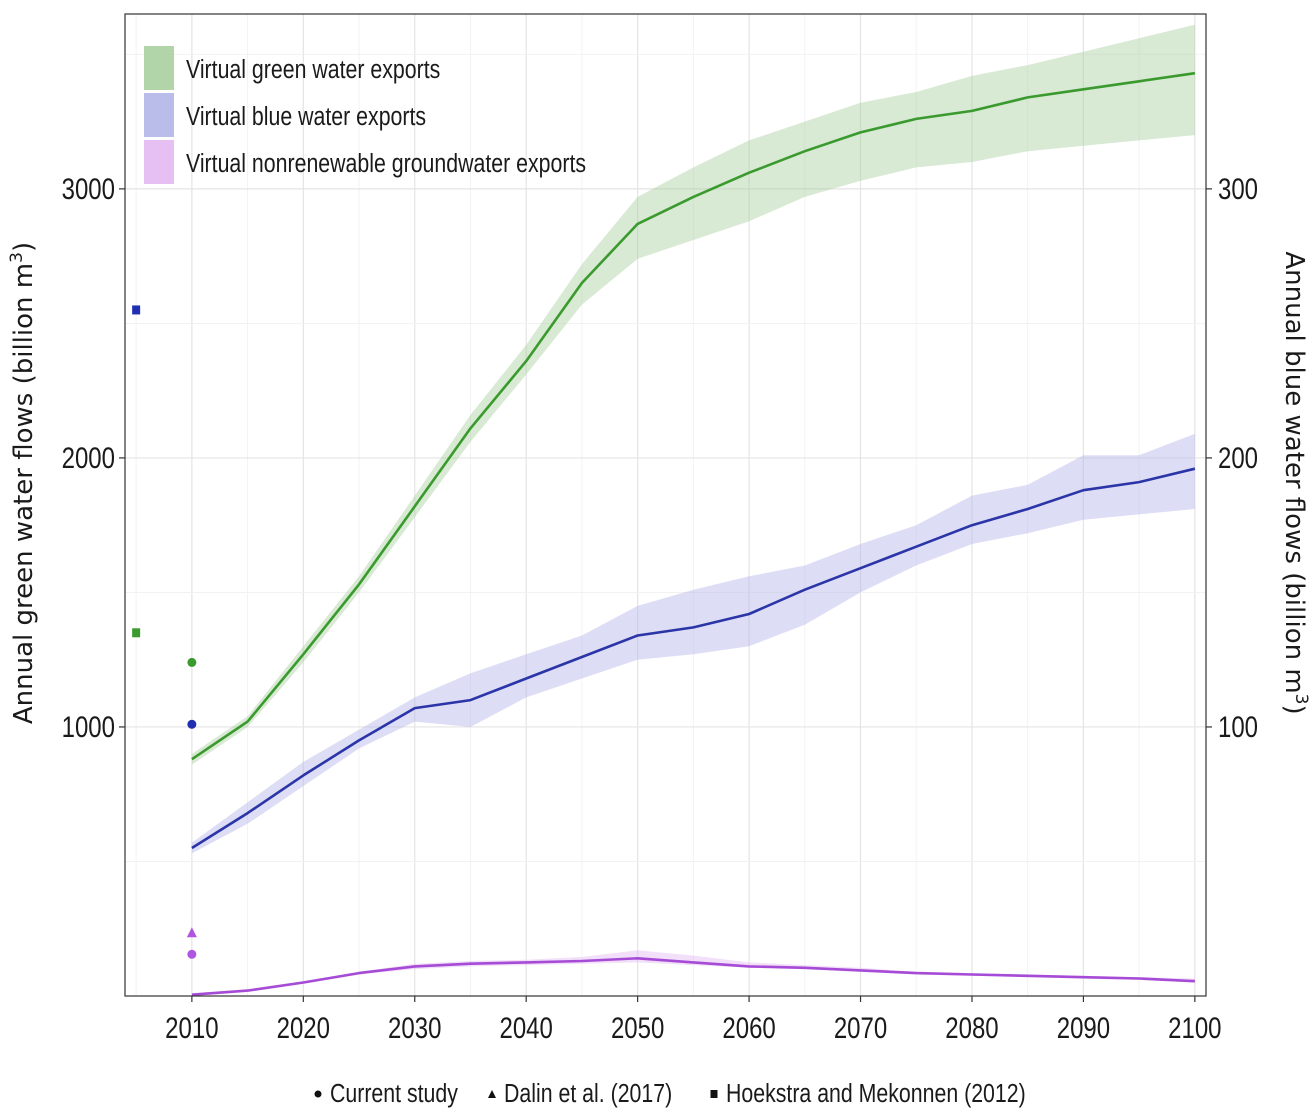  Describe the element at coordinates (318, 1094) in the screenshot. I see `shape-legend-circle` at that location.